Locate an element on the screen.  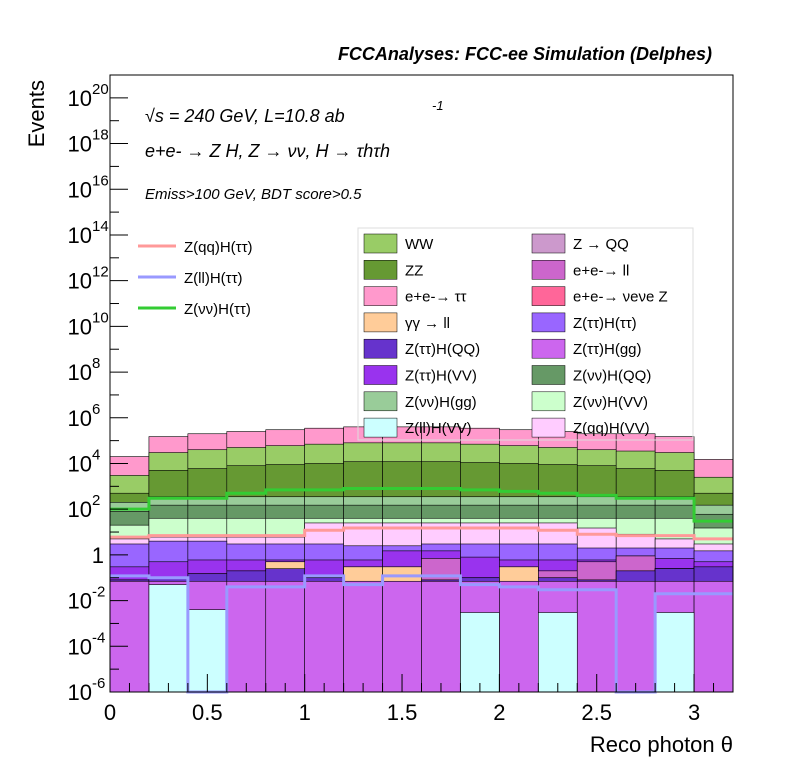
selection-annotation: Emiss>100 GeV, BDT score>0.5 is located at coordinates (253, 194).